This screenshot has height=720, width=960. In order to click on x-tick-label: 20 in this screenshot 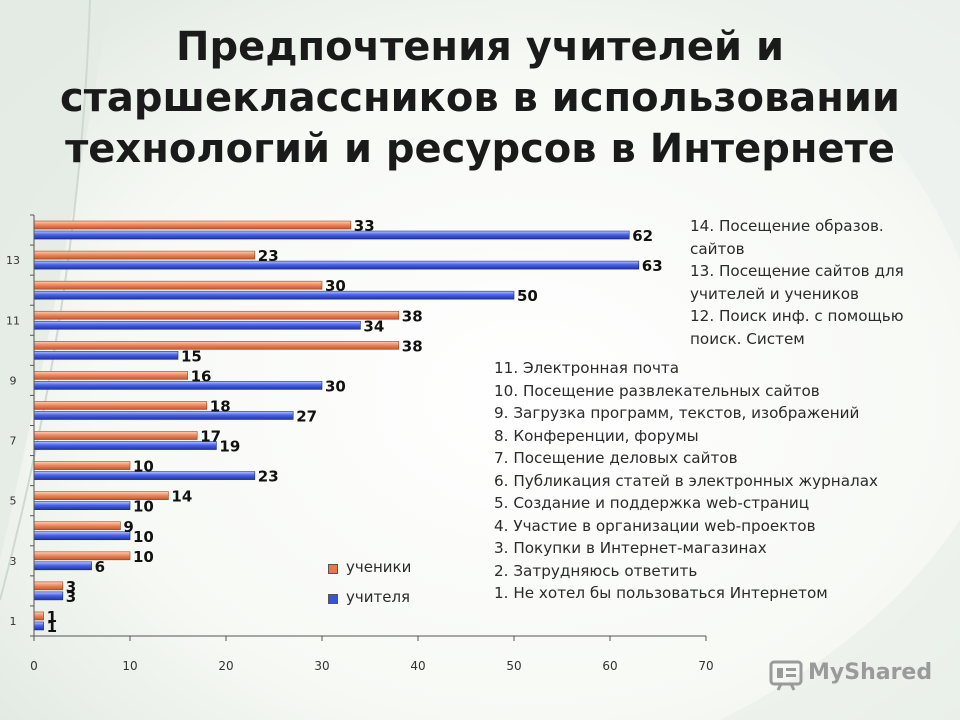, I will do `click(225, 666)`.